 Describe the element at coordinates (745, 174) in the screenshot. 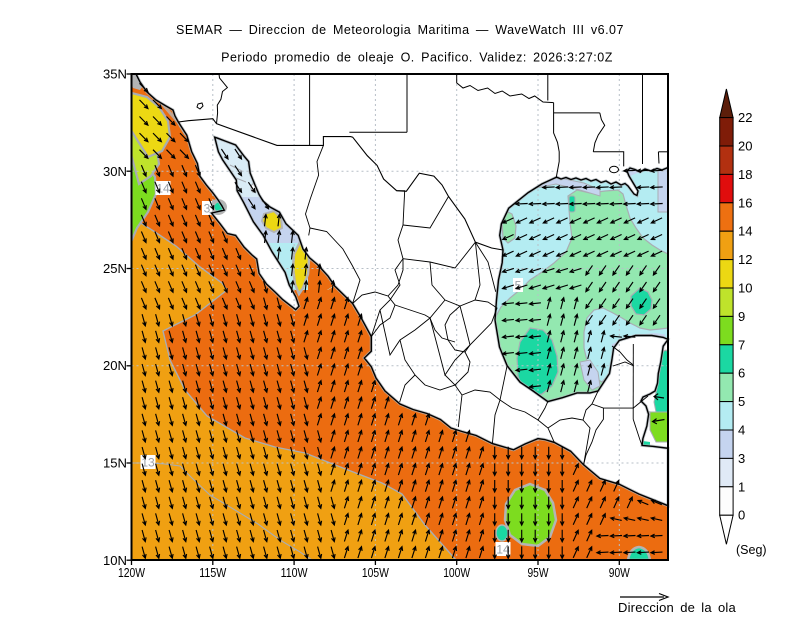

I see `svg-text: 18` at that location.